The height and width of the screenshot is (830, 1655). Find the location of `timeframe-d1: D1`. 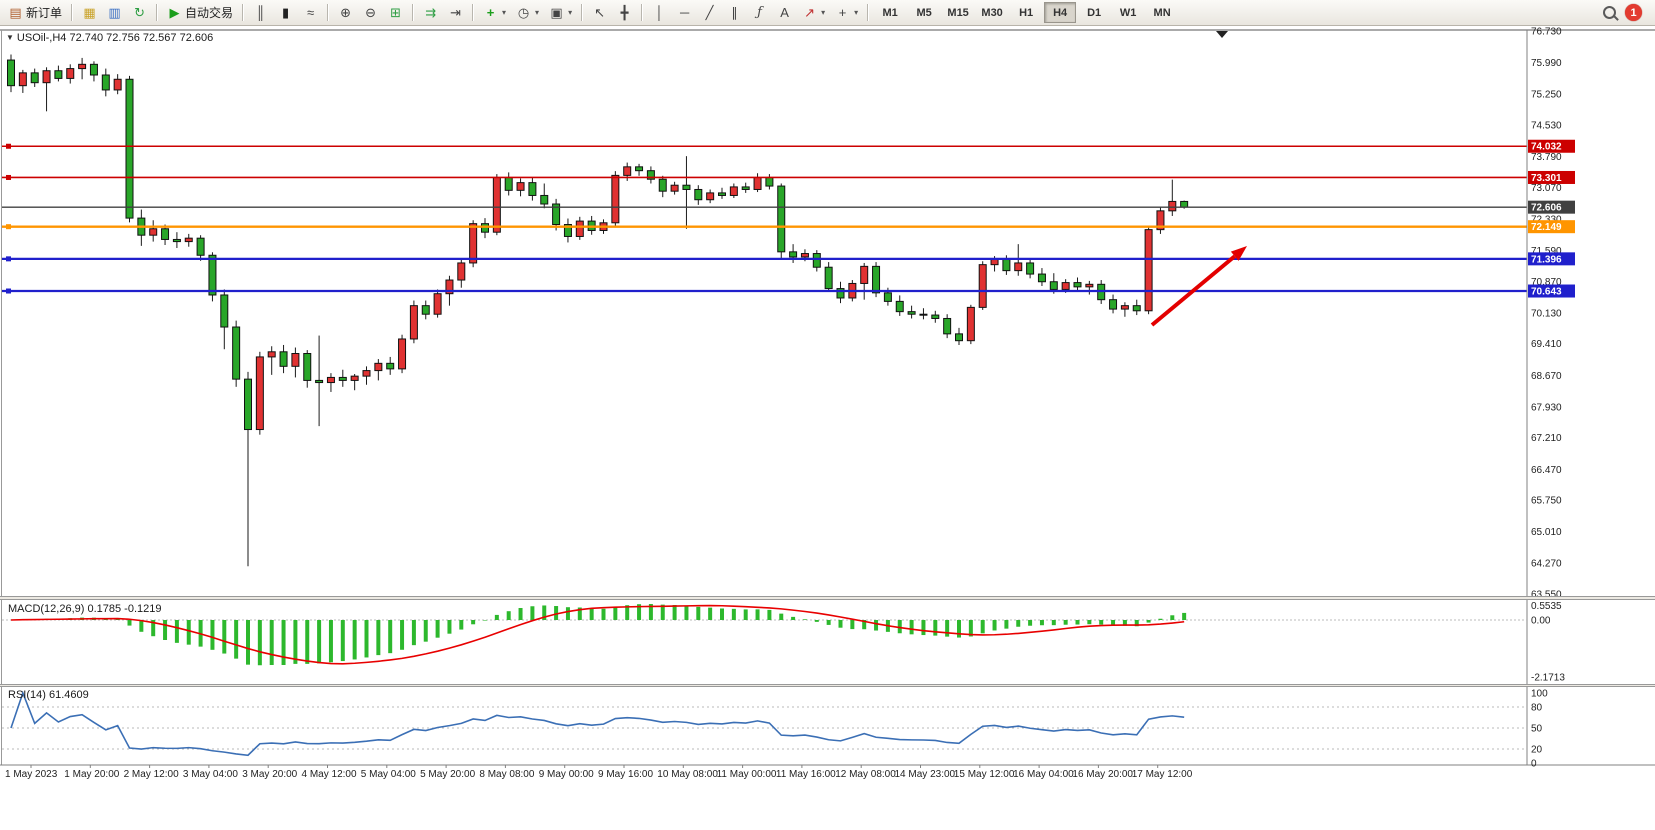

timeframe-d1: D1 is located at coordinates (1094, 12).